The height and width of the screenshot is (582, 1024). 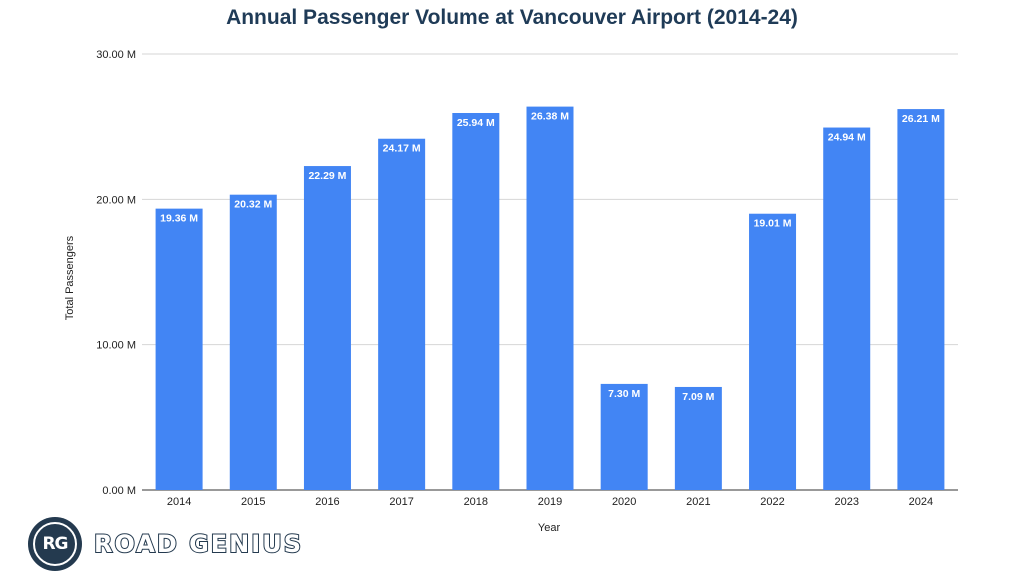 I want to click on bar-2020, so click(x=624, y=436).